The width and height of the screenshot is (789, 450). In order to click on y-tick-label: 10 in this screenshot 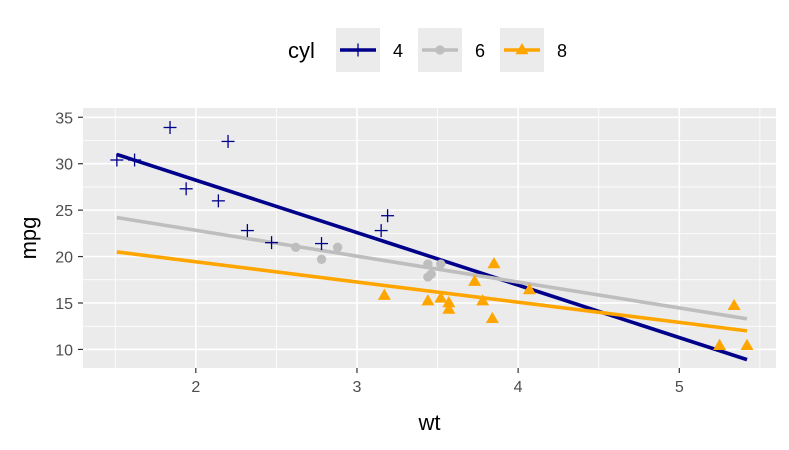, I will do `click(64, 350)`.